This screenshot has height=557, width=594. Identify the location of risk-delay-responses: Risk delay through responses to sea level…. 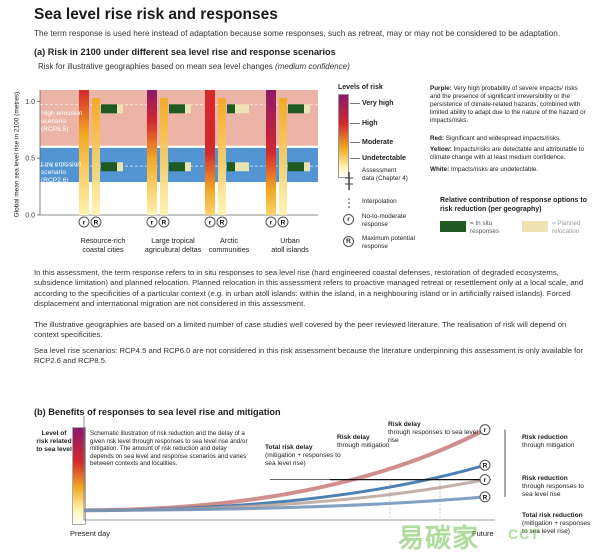
(433, 432).